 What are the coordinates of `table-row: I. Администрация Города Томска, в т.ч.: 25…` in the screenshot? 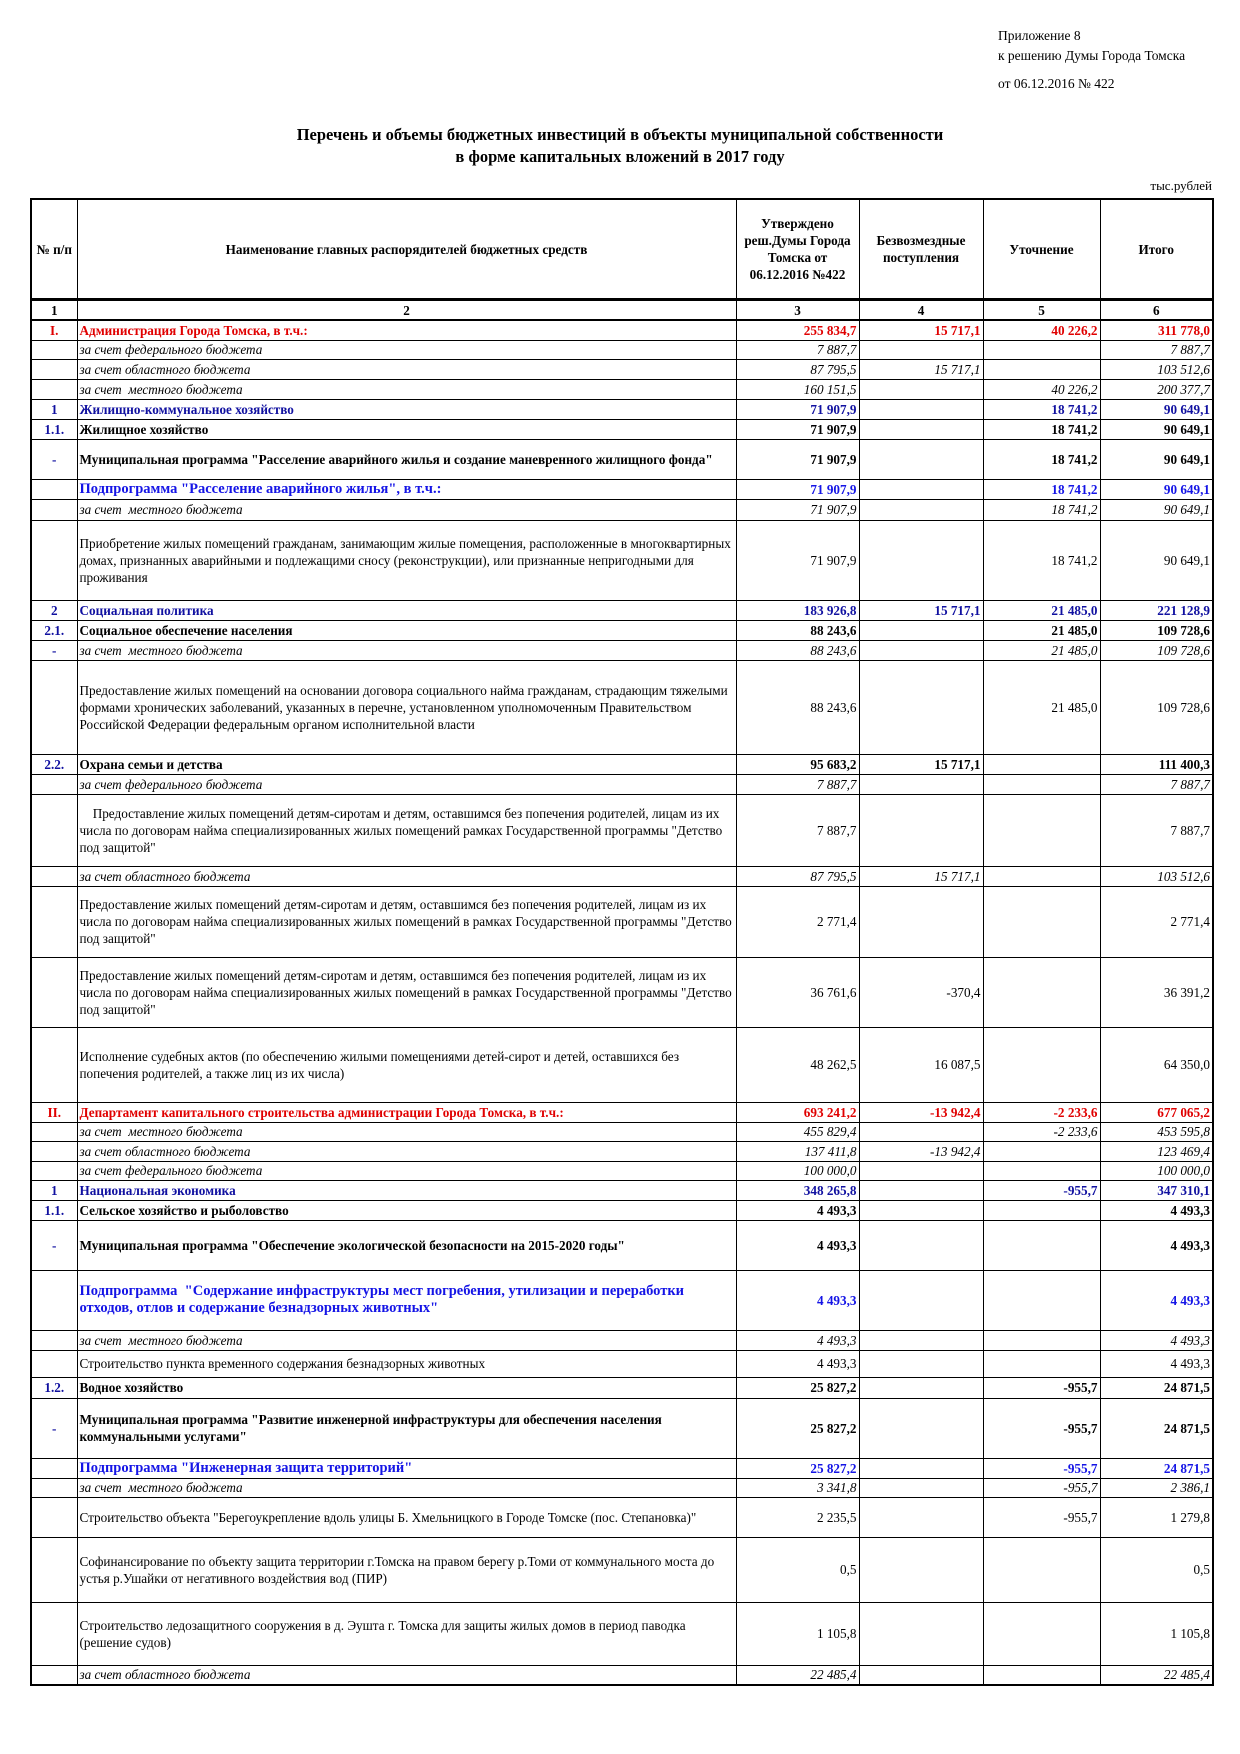 It's located at (622, 330).